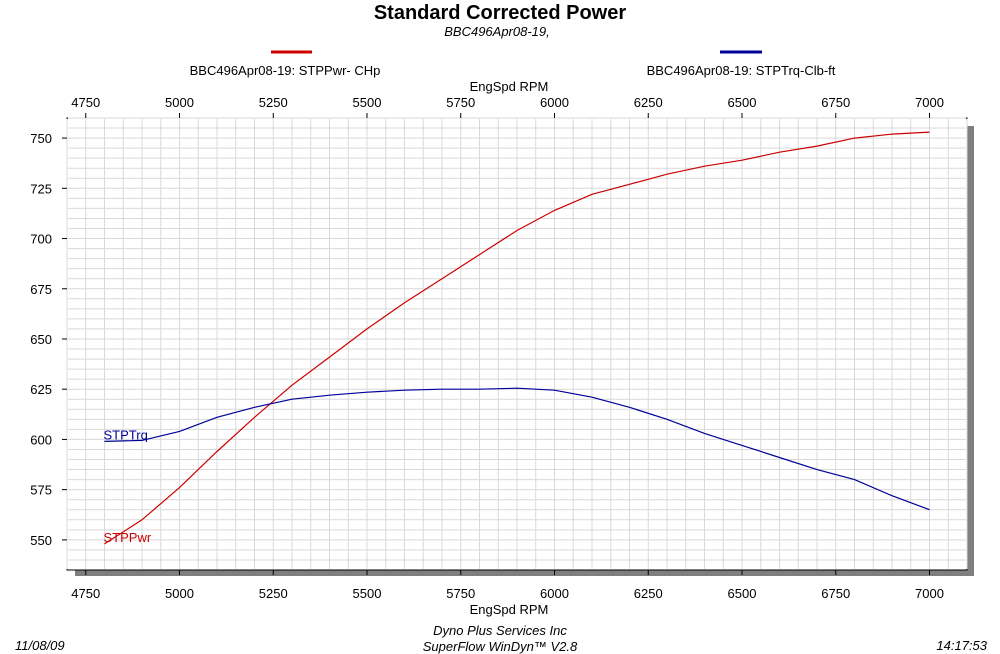  Describe the element at coordinates (85, 102) in the screenshot. I see `x-tick-label-top: 4750` at that location.